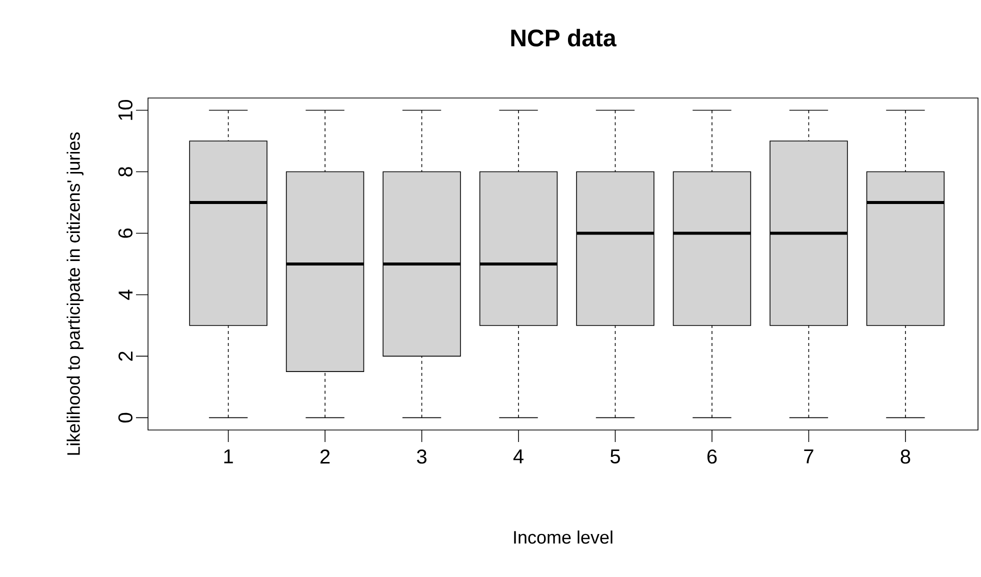 The image size is (981, 577). Describe the element at coordinates (563, 37) in the screenshot. I see `chart-title: NCP data` at that location.